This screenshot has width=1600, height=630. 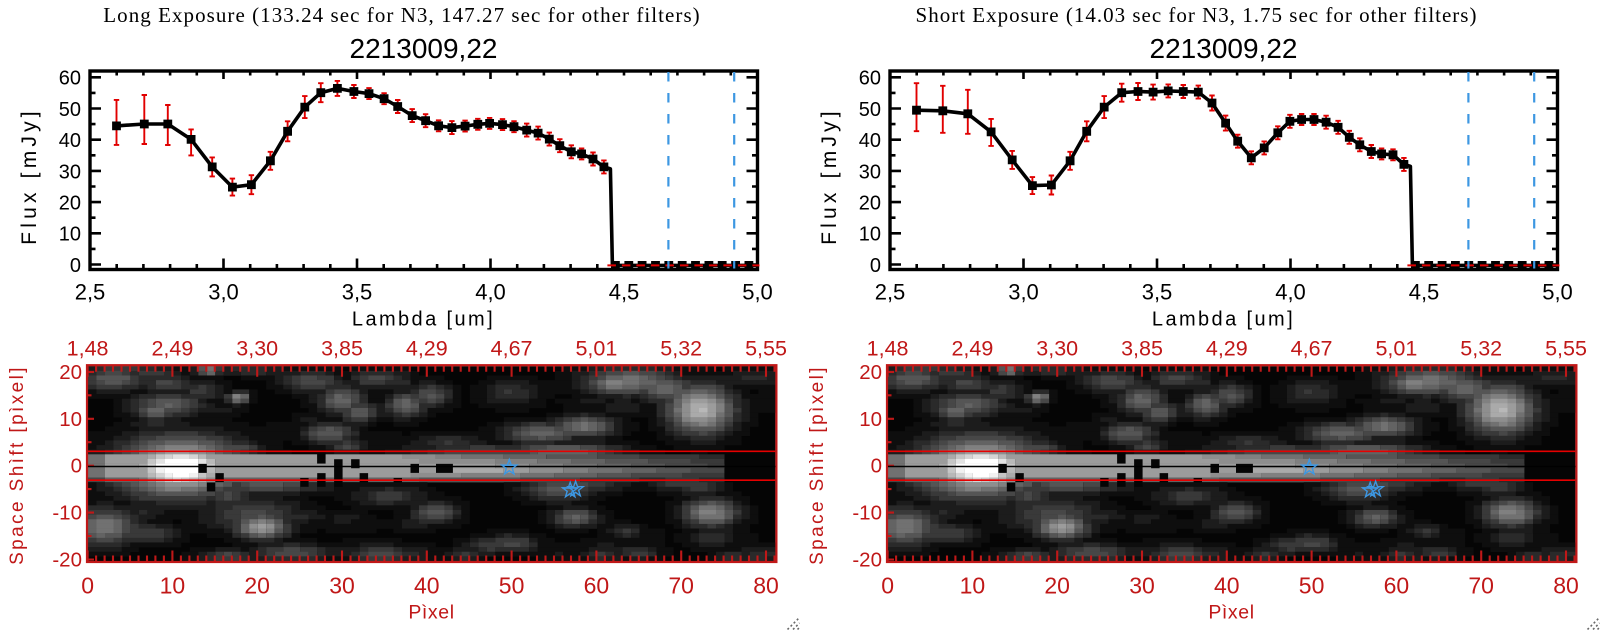 I want to click on svg-text: 5,01, so click(x=596, y=349).